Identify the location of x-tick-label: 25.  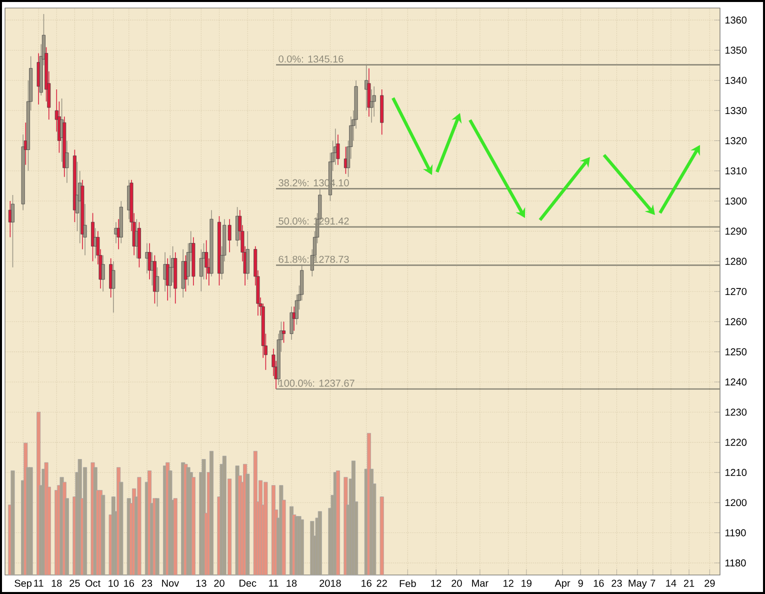
(75, 583).